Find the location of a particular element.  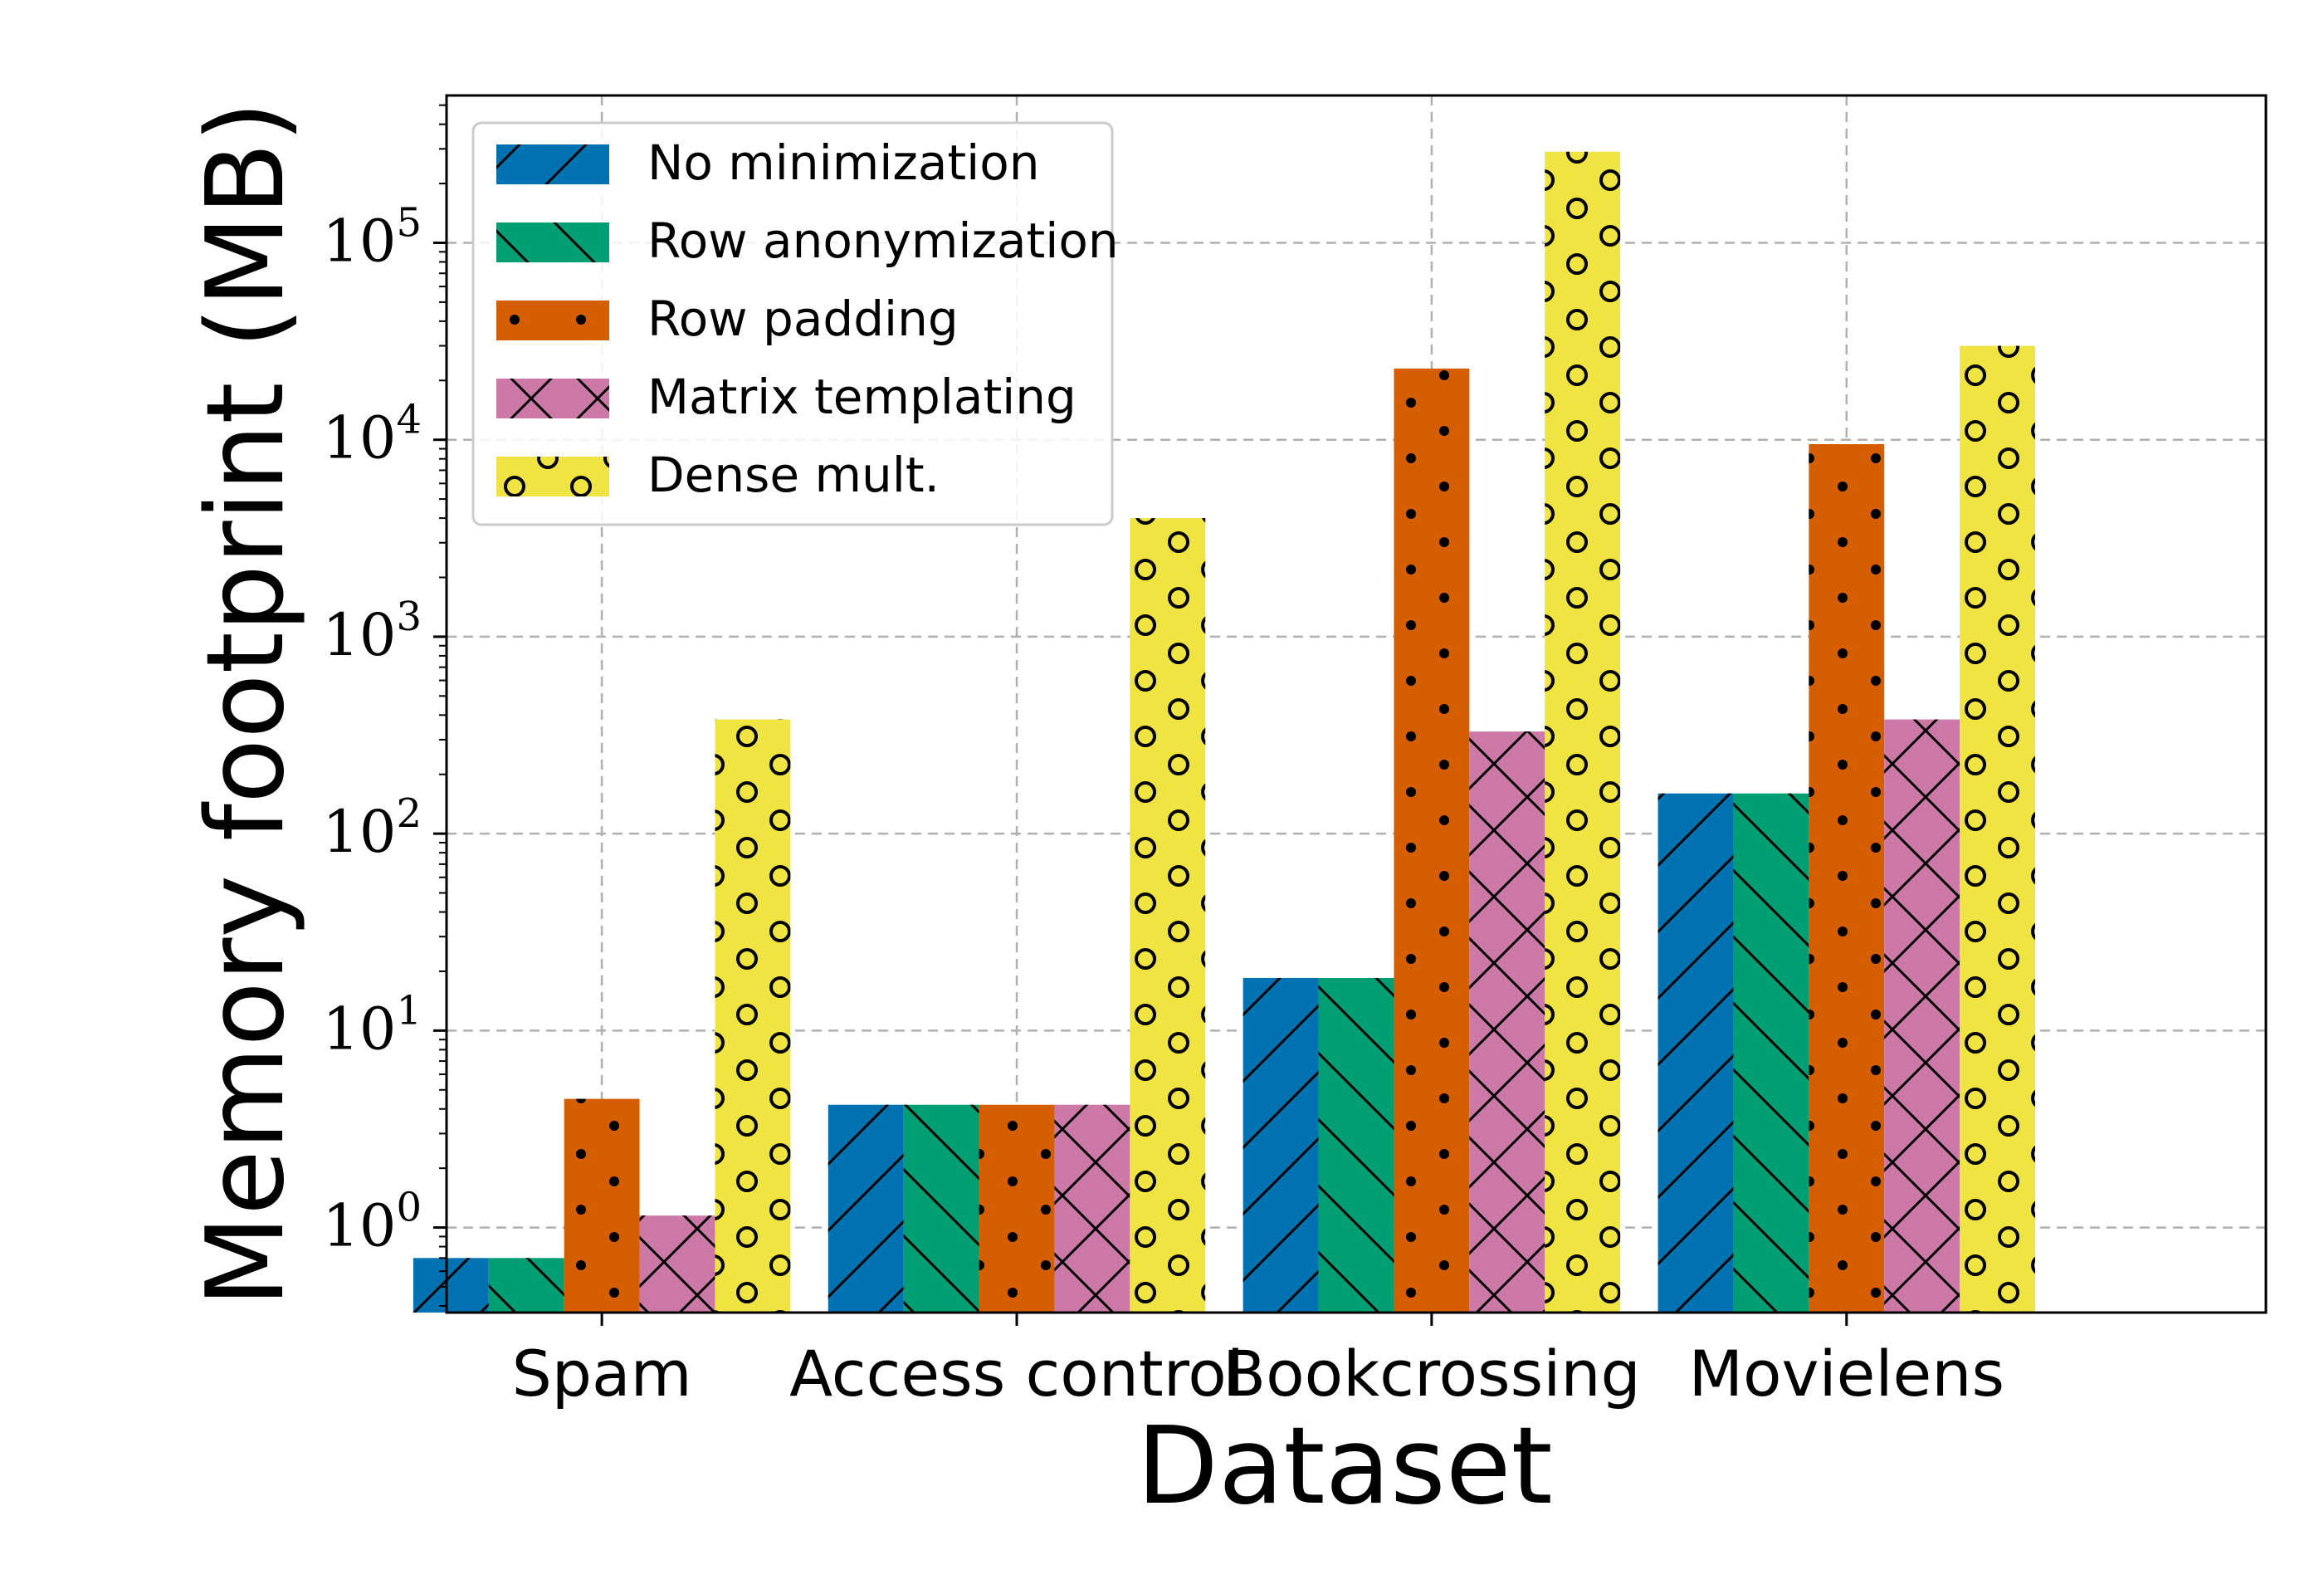

legend-item: No minimization is located at coordinates (768, 162).